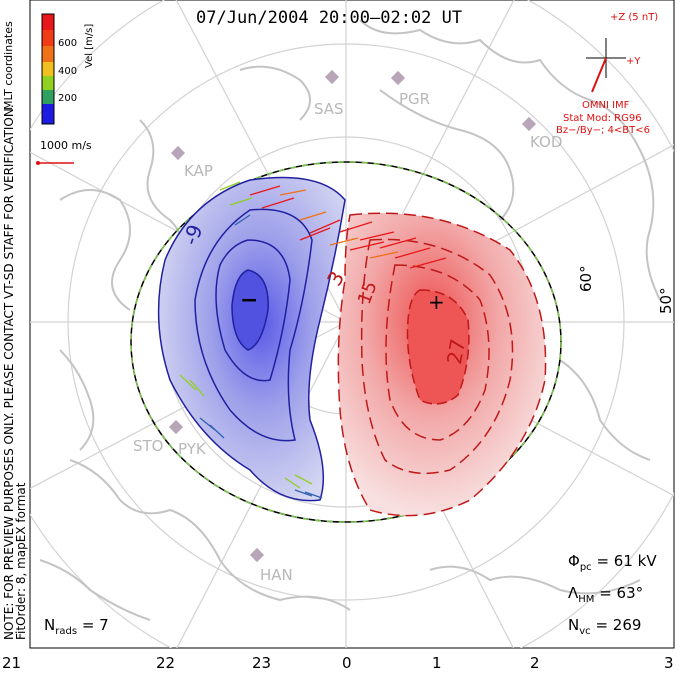 This screenshot has height=674, width=680. I want to click on colorbar-tick-600: 600, so click(68, 43).